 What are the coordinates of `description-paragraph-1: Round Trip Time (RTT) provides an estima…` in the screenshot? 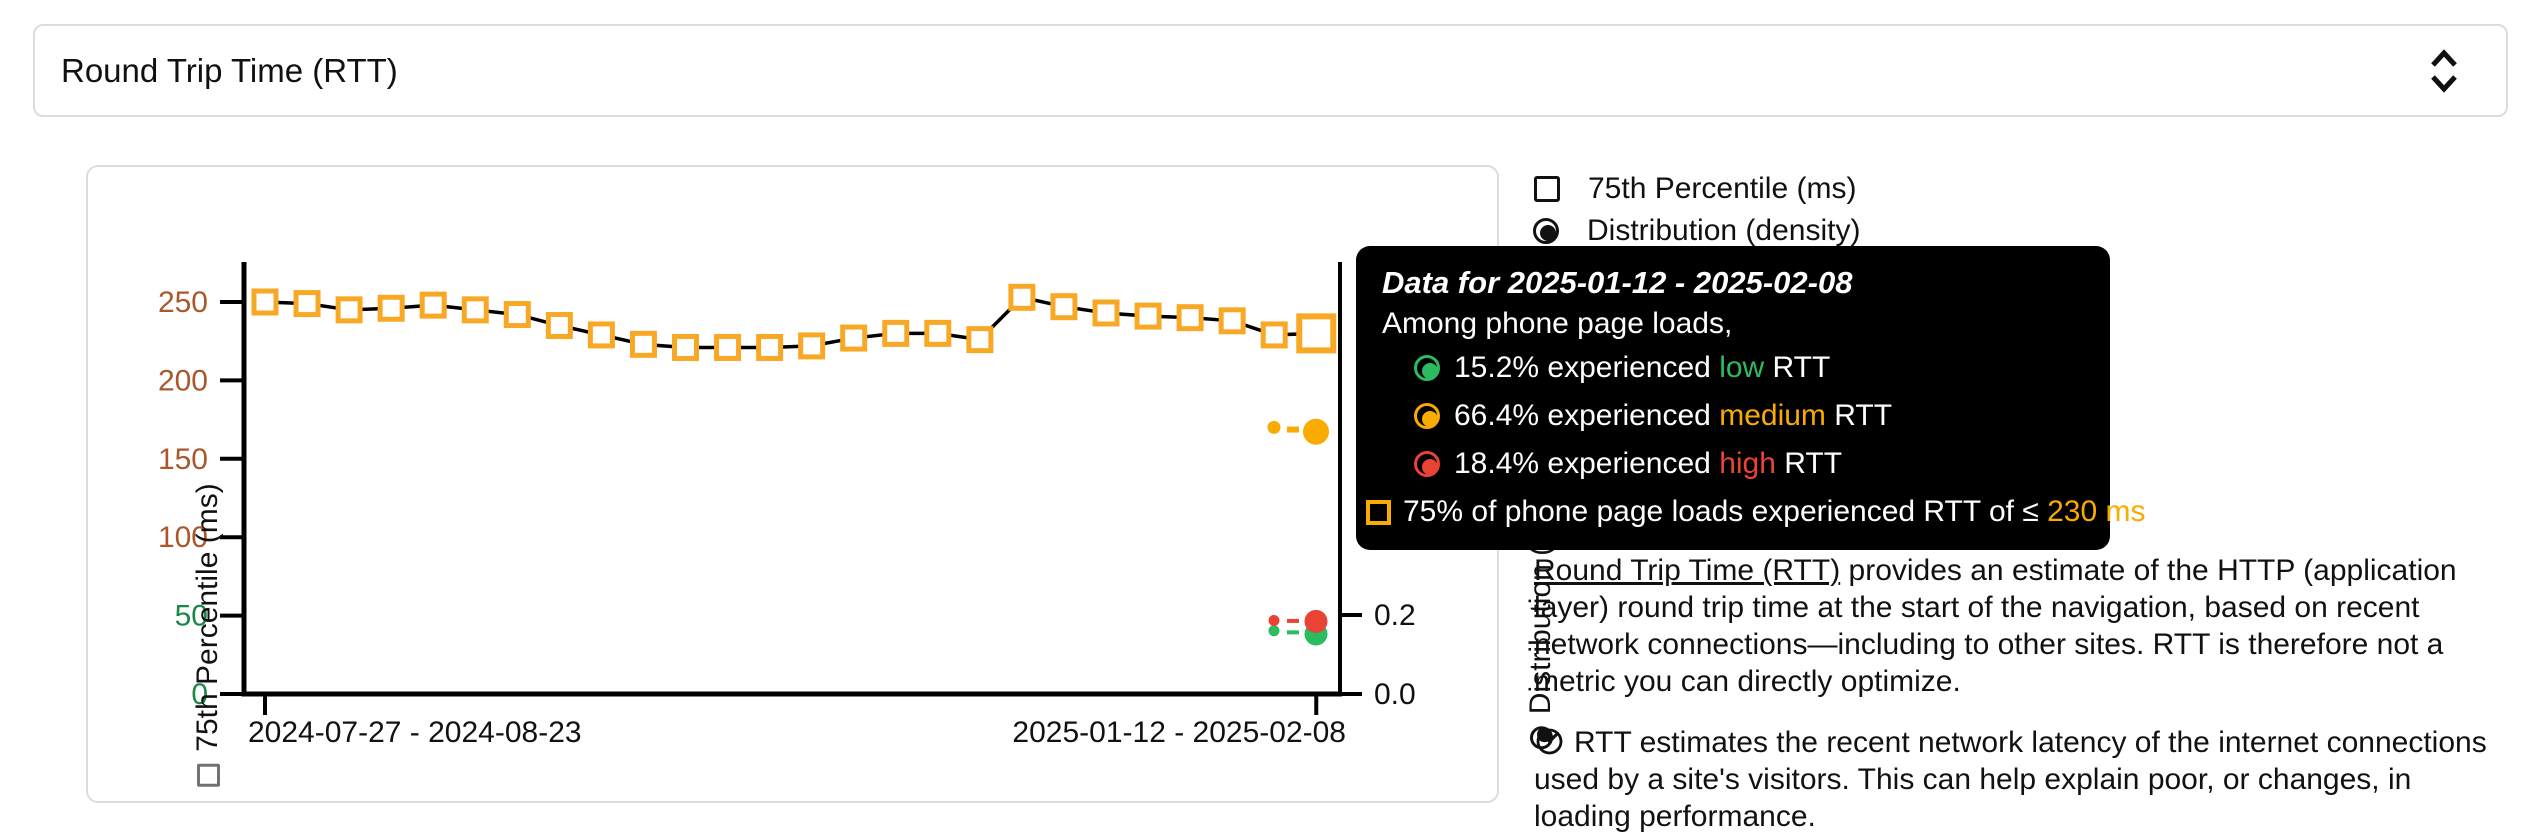 It's located at (1995, 626).